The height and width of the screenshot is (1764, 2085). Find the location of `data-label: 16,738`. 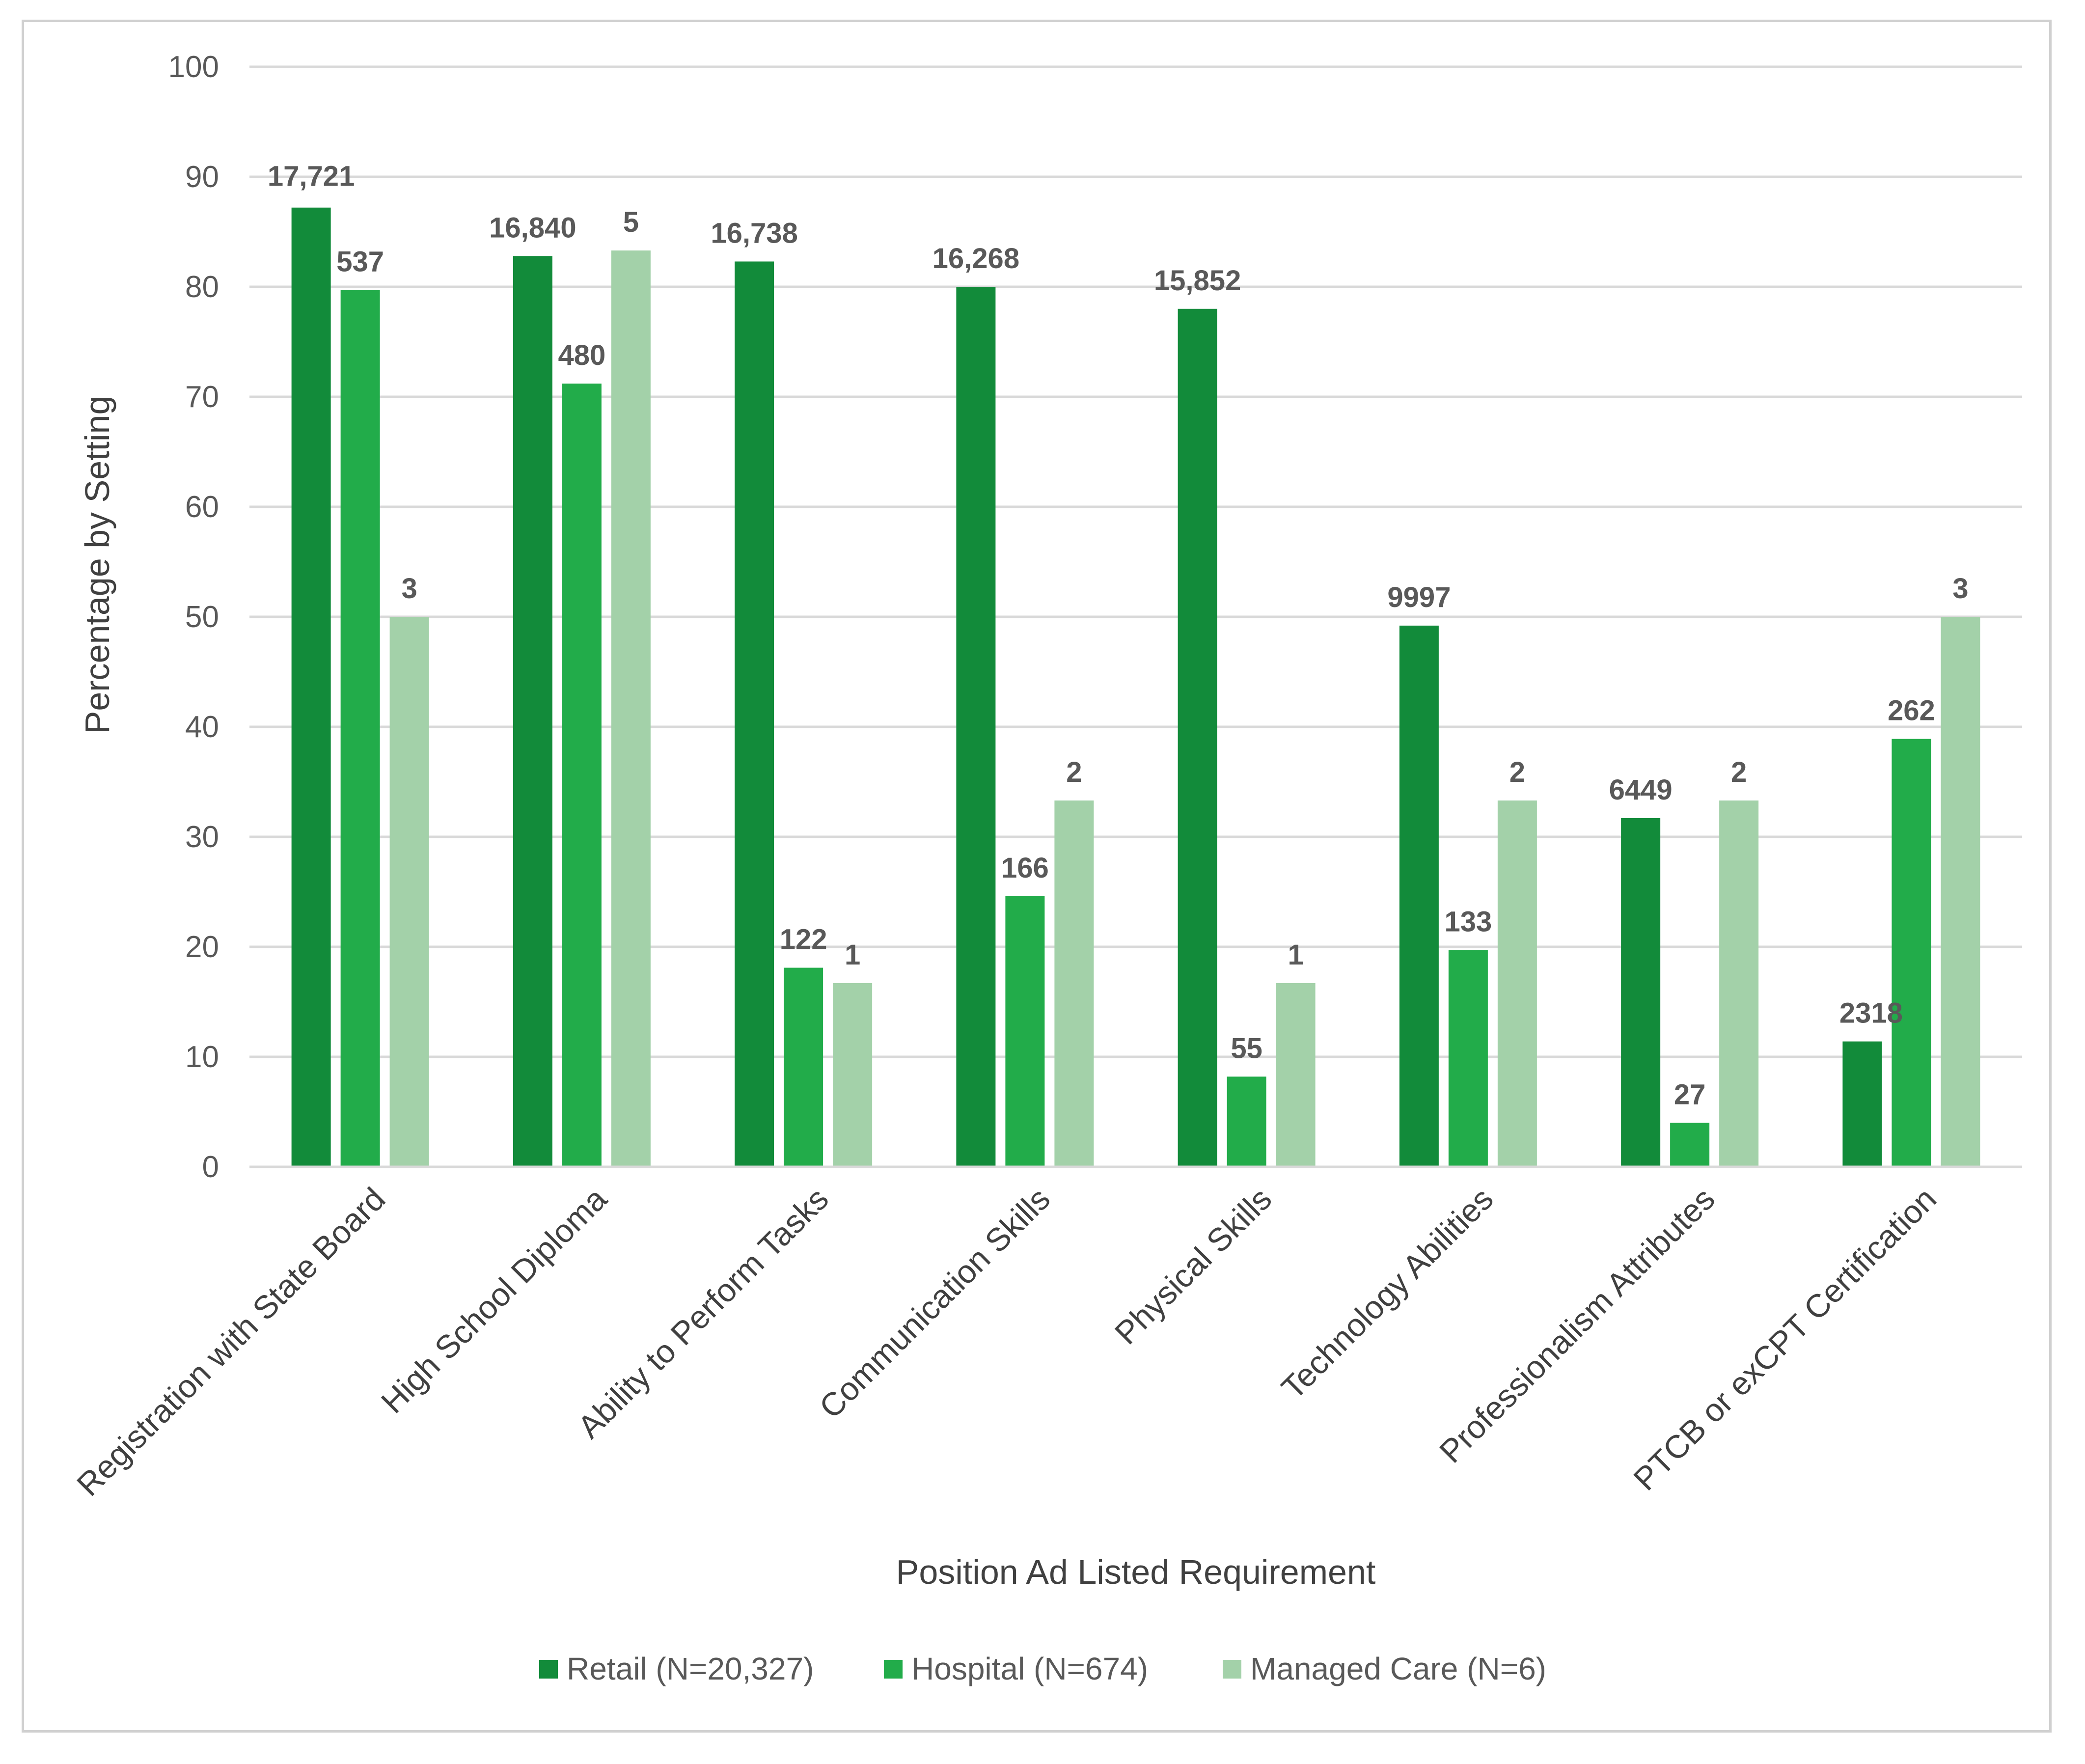

data-label: 16,738 is located at coordinates (754, 233).